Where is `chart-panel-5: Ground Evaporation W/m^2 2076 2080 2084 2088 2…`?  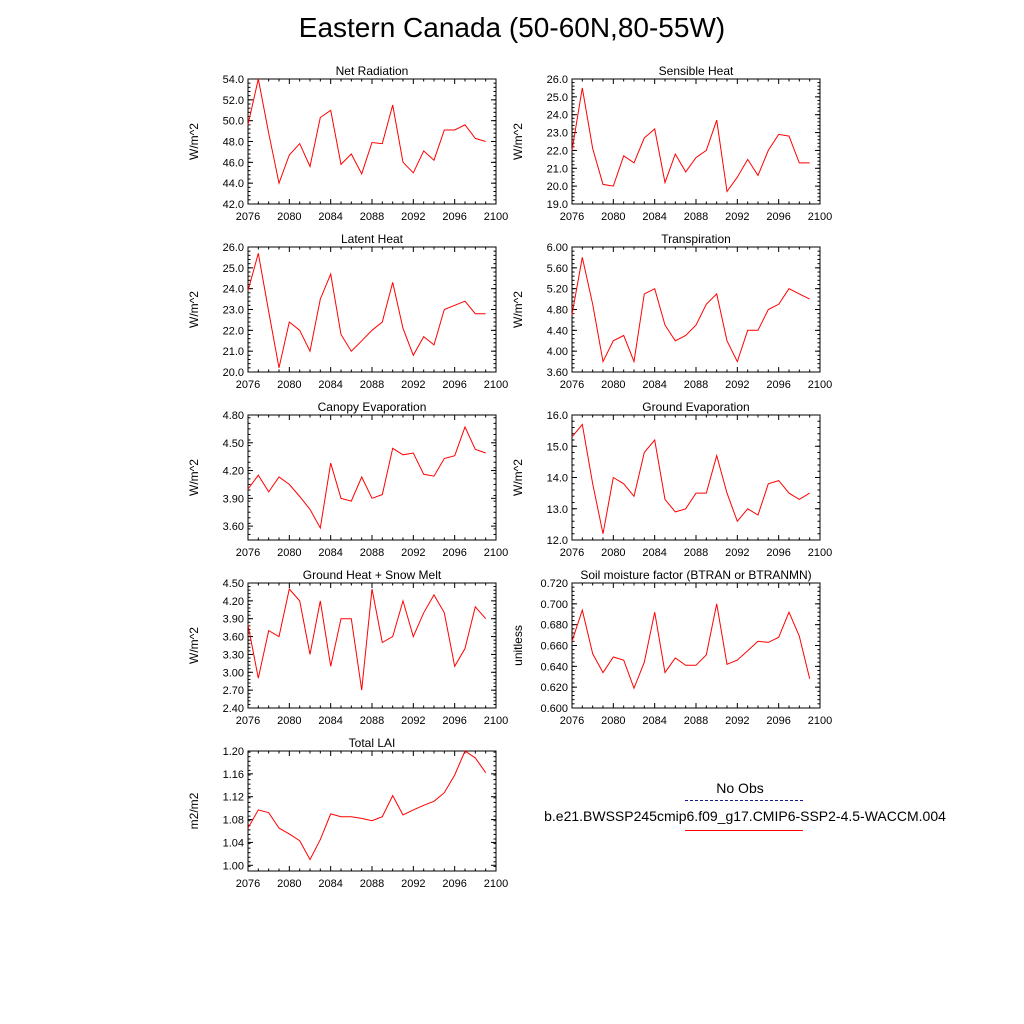 chart-panel-5: Ground Evaporation W/m^2 2076 2080 2084 2088 2… is located at coordinates (671, 479).